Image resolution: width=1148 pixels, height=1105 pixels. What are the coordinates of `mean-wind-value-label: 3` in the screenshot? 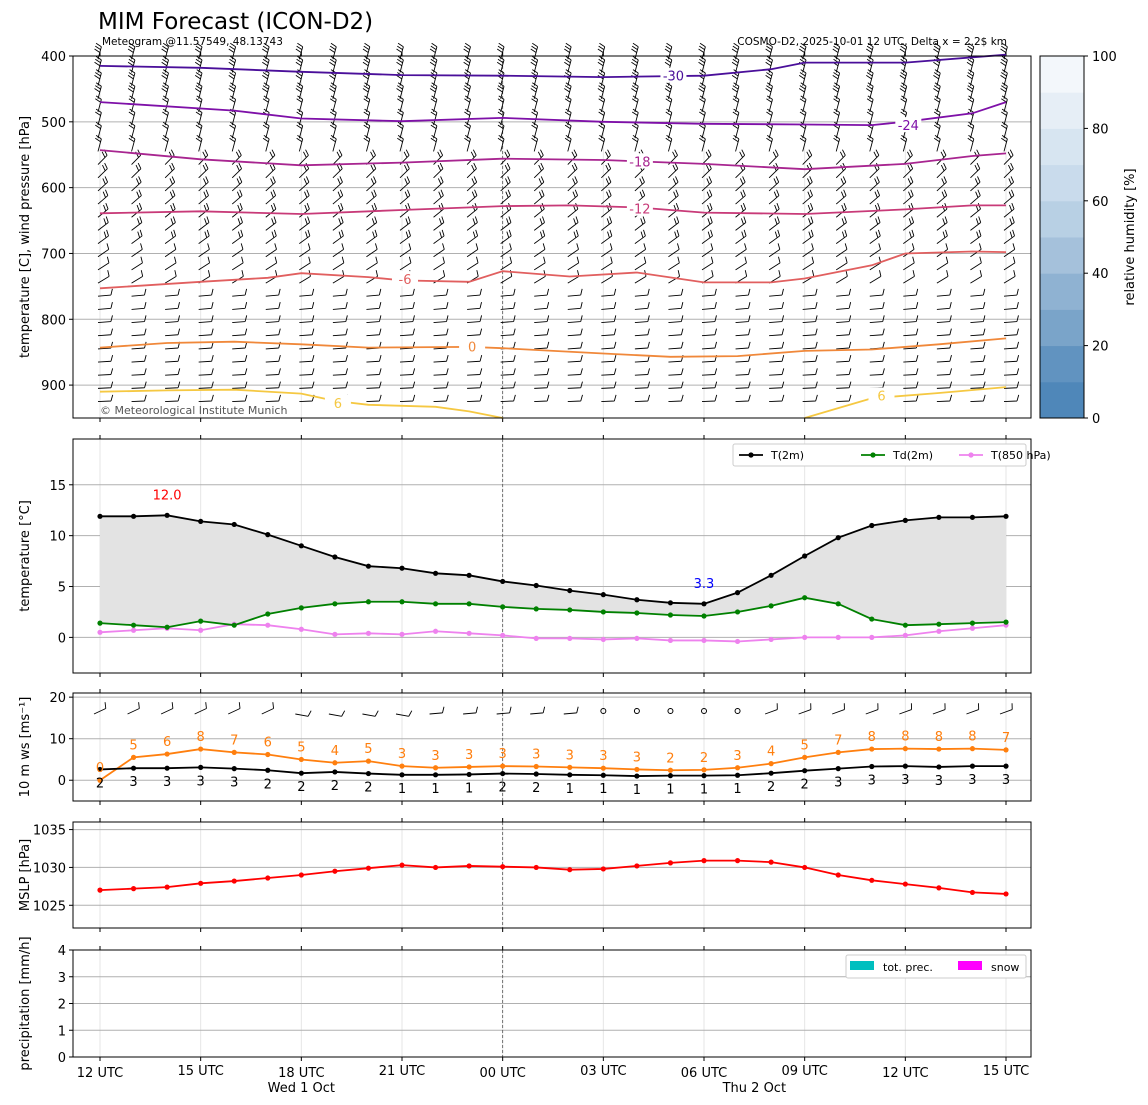 It's located at (1006, 780).